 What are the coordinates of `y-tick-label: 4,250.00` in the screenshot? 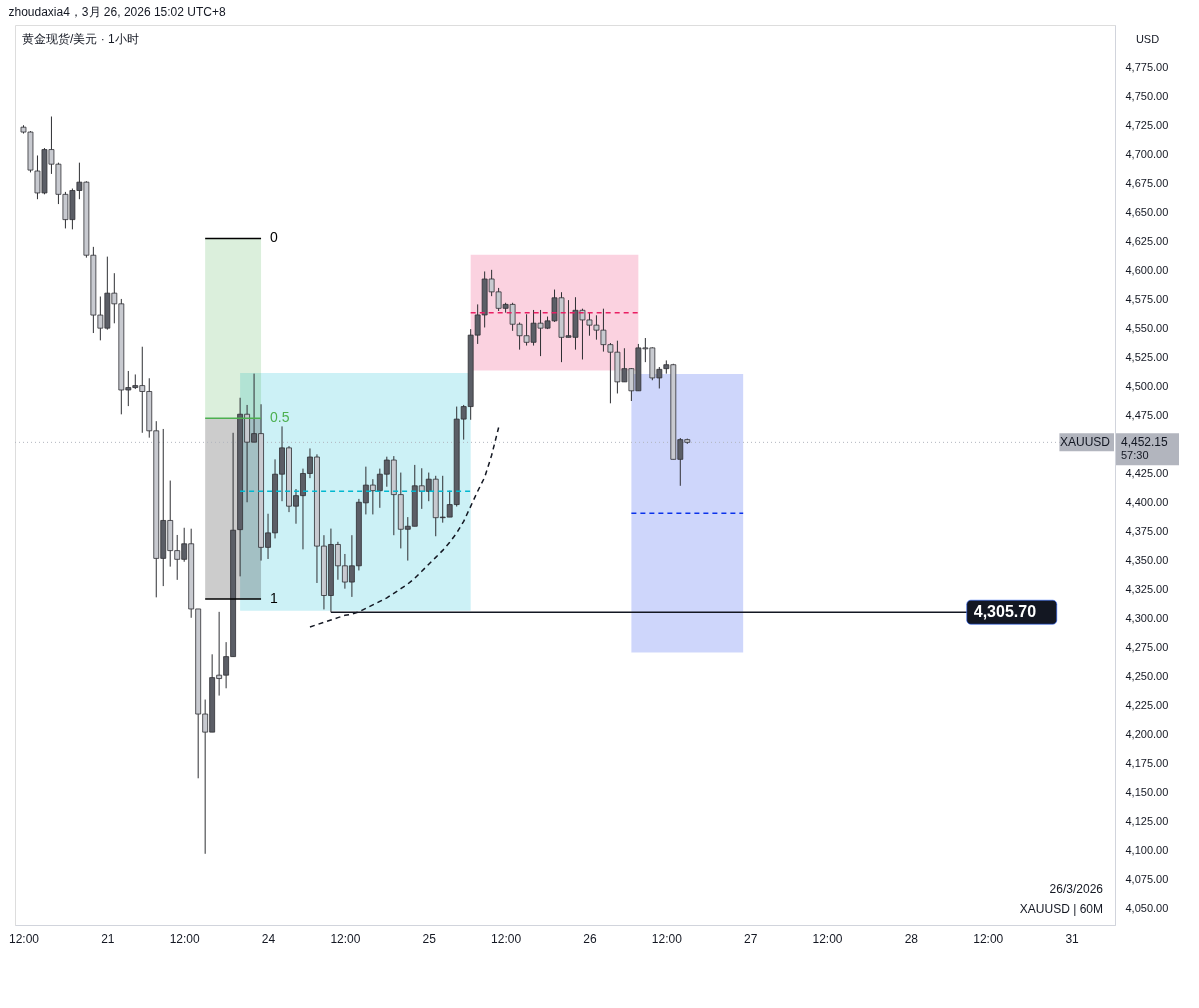 It's located at (1147, 676).